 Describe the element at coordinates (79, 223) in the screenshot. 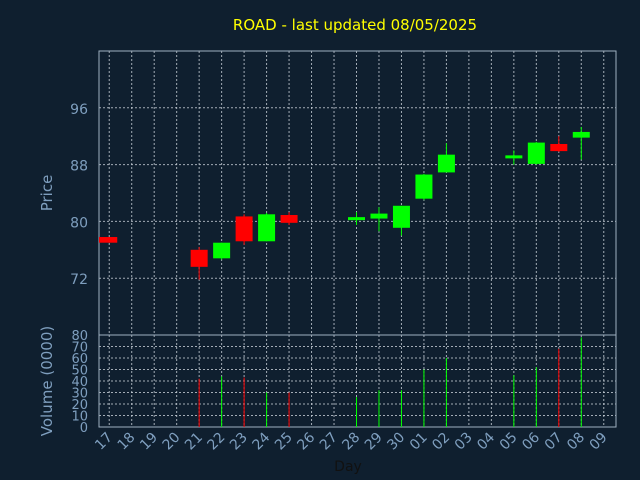

I see `price-tick-label: 80` at that location.